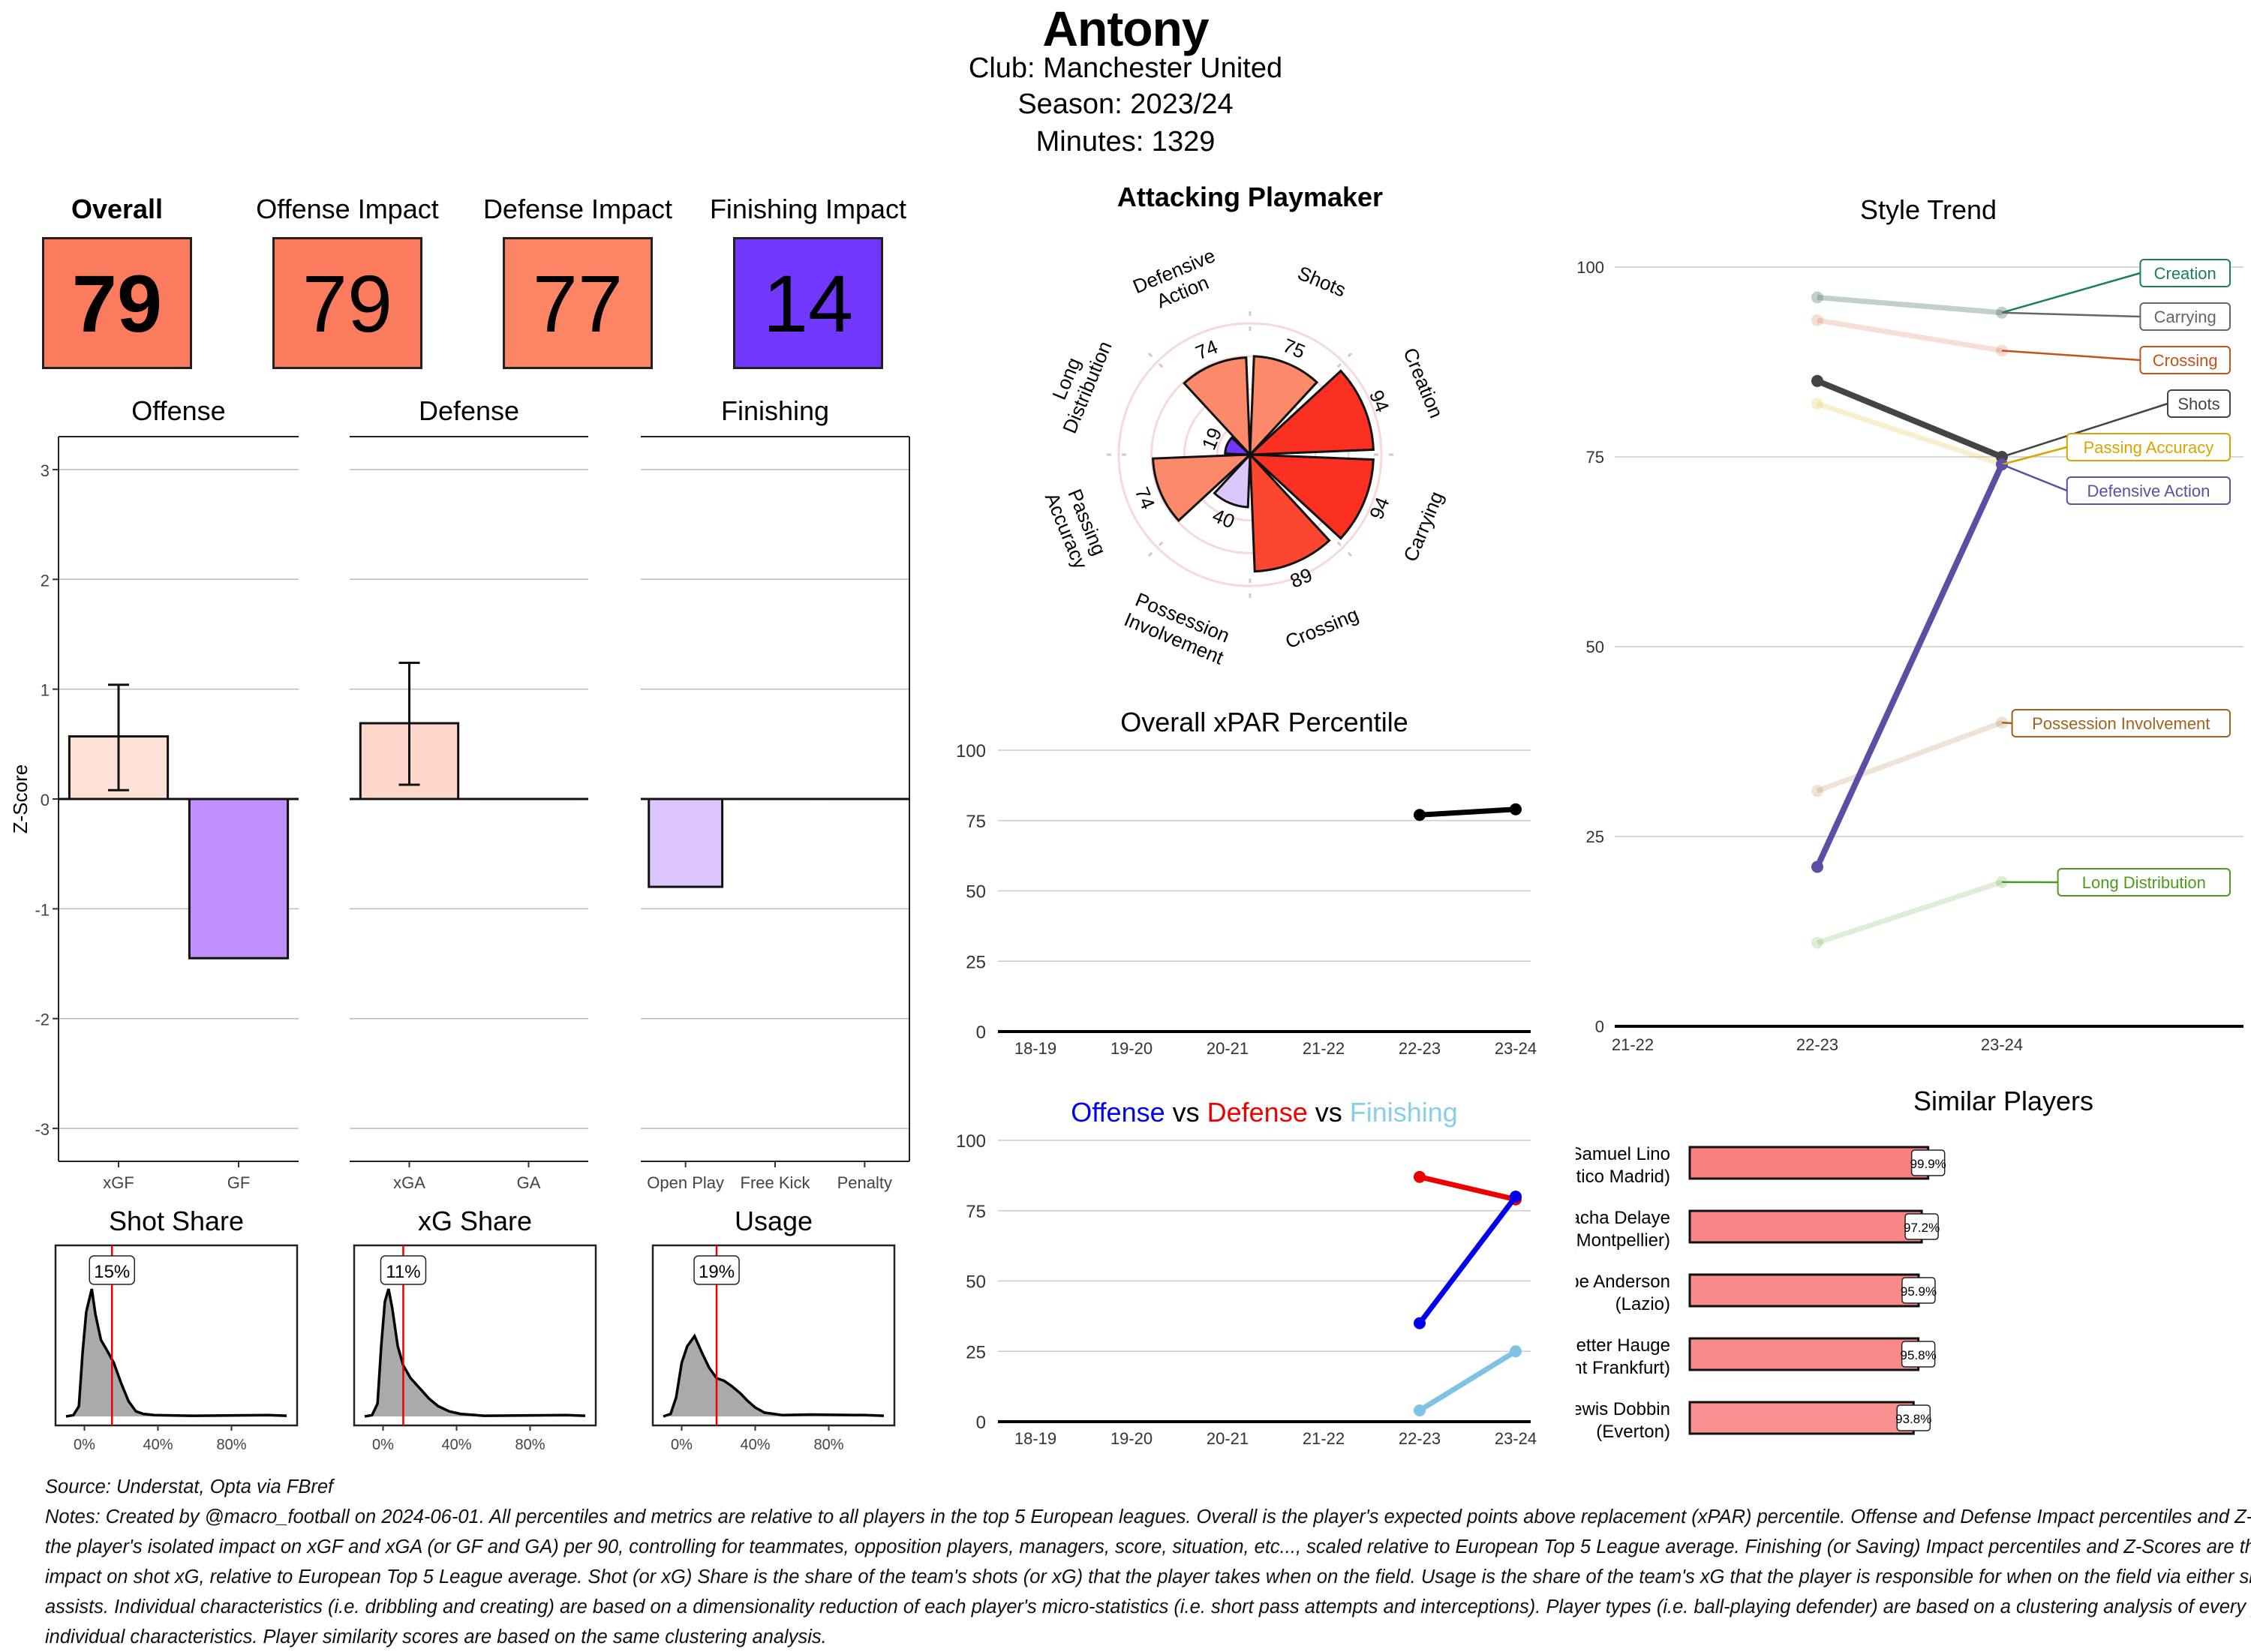 This screenshot has height=1652, width=2251. I want to click on similar-player-name: Felipe Anderson, so click(1623, 1282).